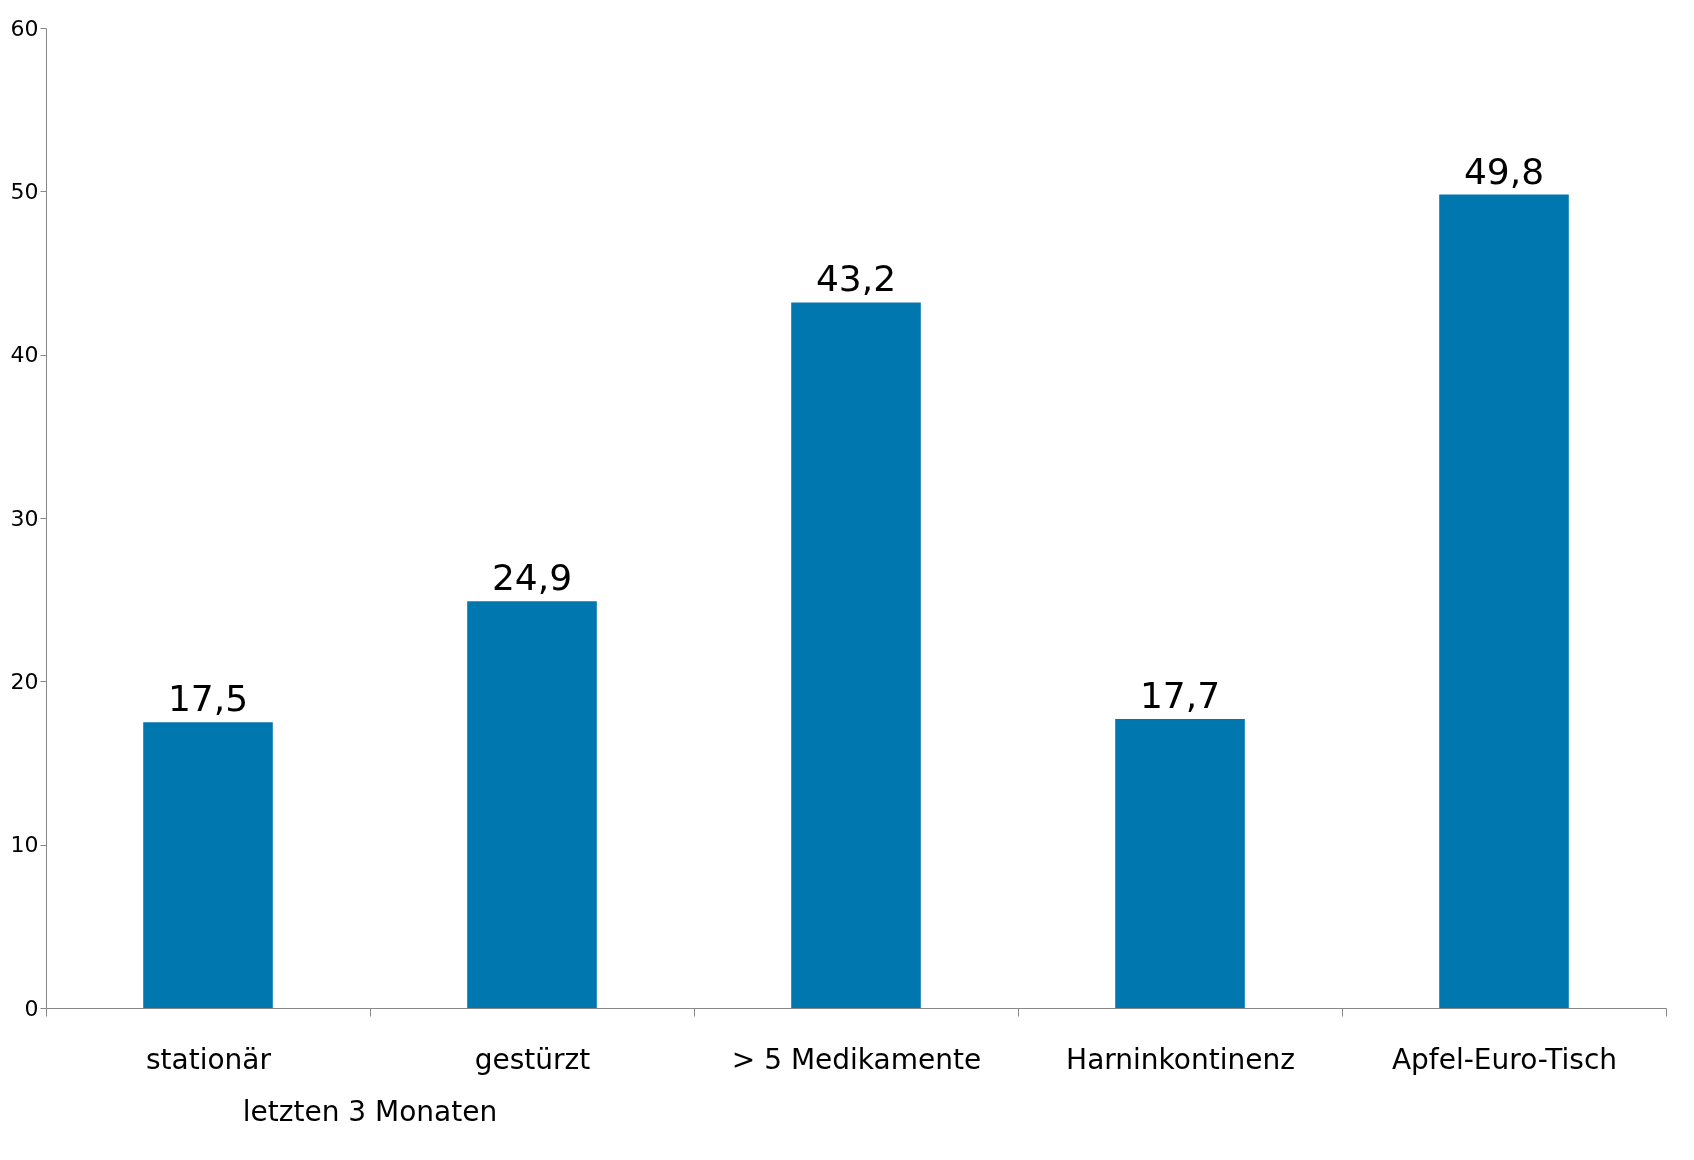 Image resolution: width=1694 pixels, height=1160 pixels. What do you see at coordinates (532, 578) in the screenshot?
I see `data-label: 24,9` at bounding box center [532, 578].